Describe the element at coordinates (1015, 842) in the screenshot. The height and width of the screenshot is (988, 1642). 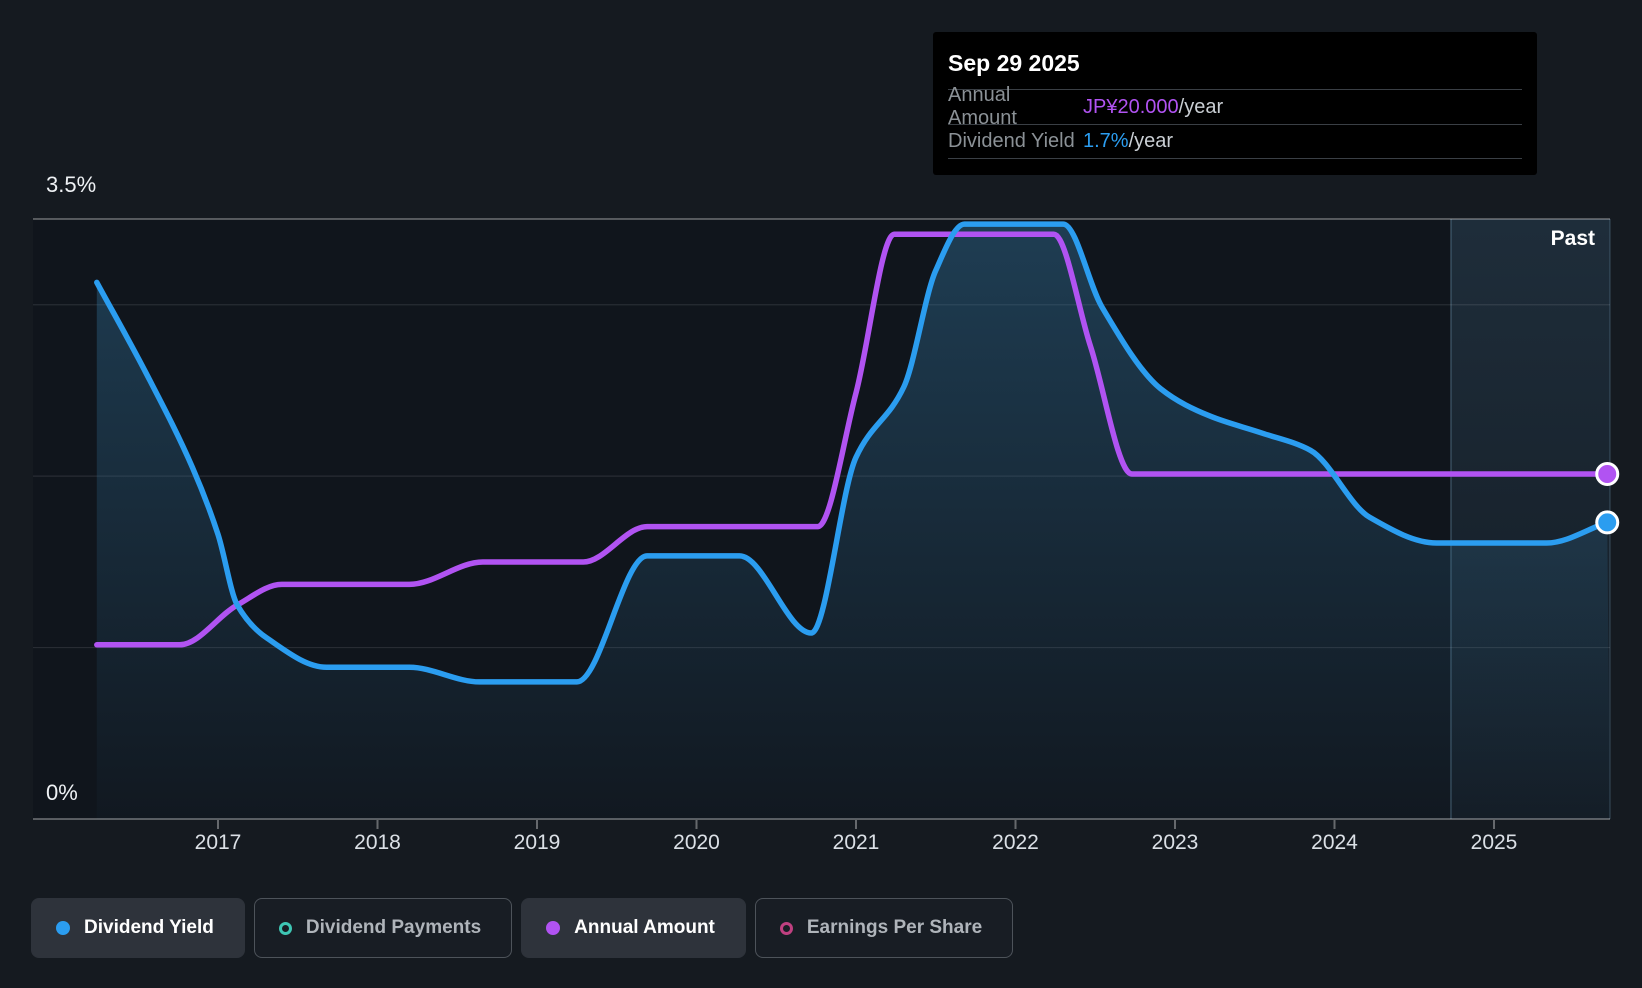
I see `x-axis-label-2022: 2022` at that location.